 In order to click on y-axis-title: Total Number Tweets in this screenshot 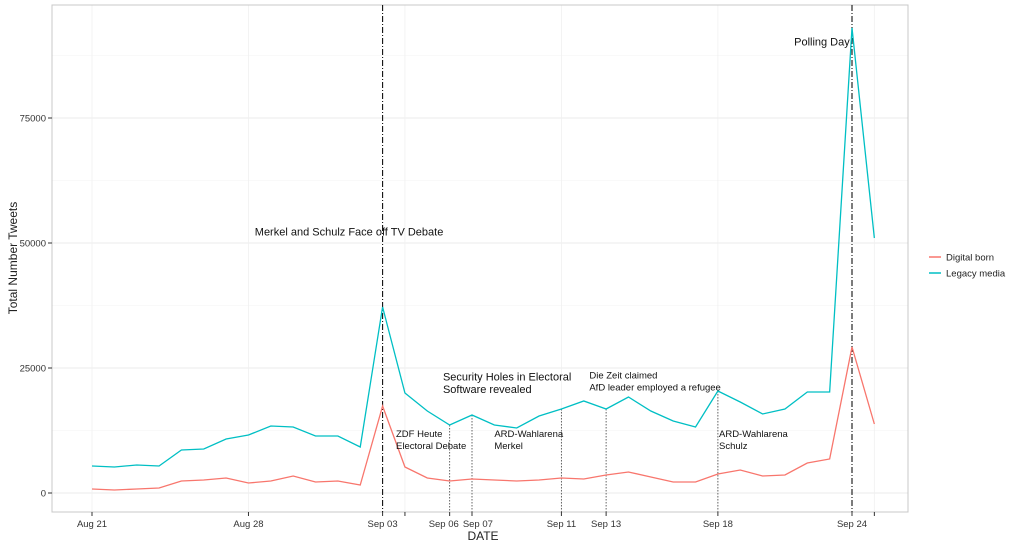, I will do `click(13, 258)`.